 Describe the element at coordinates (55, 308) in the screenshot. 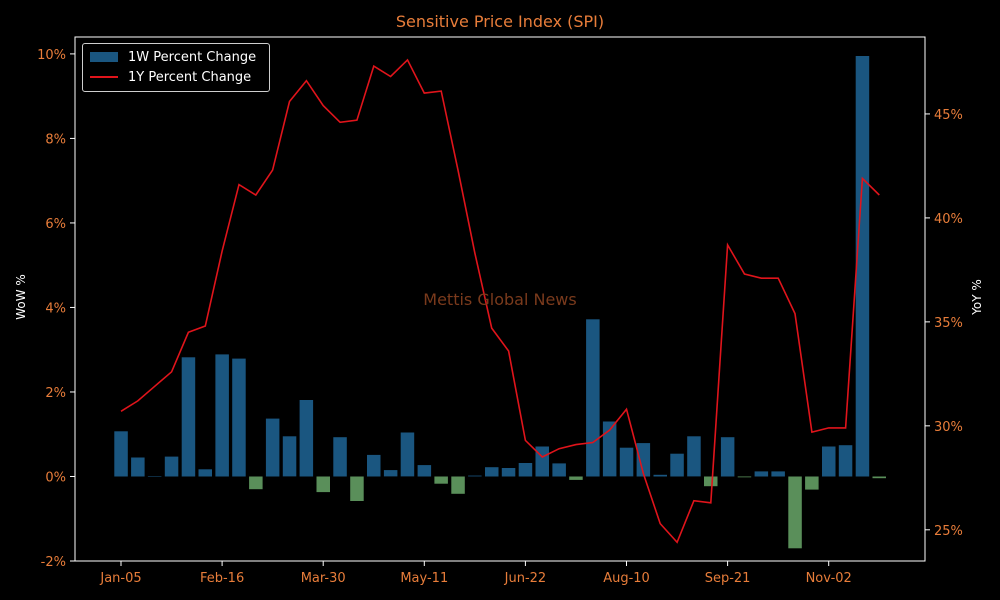

I see `y-tick-label-left: 4%` at that location.